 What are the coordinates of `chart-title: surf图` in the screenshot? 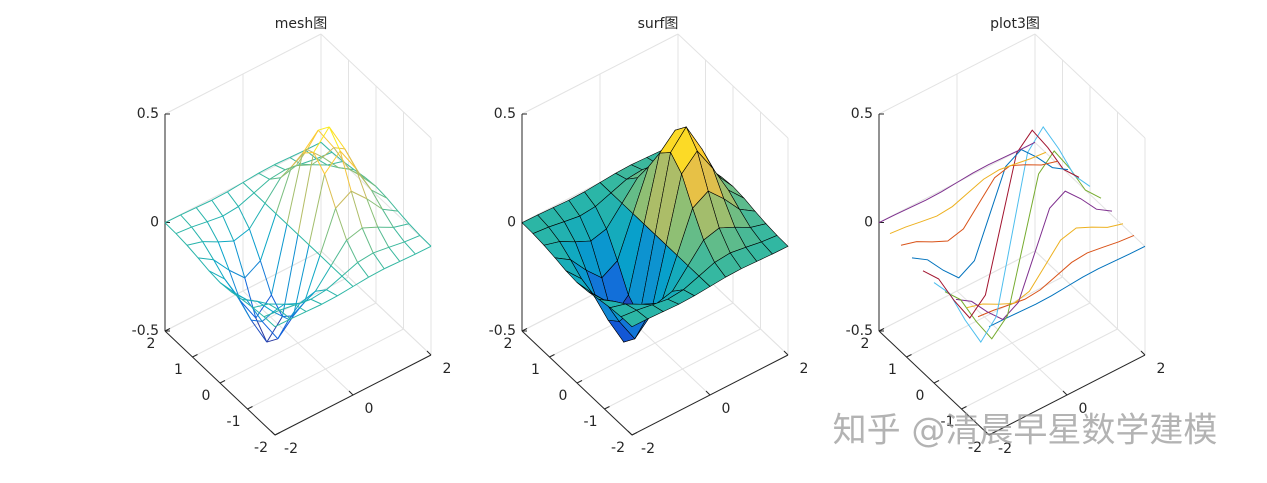 It's located at (658, 24).